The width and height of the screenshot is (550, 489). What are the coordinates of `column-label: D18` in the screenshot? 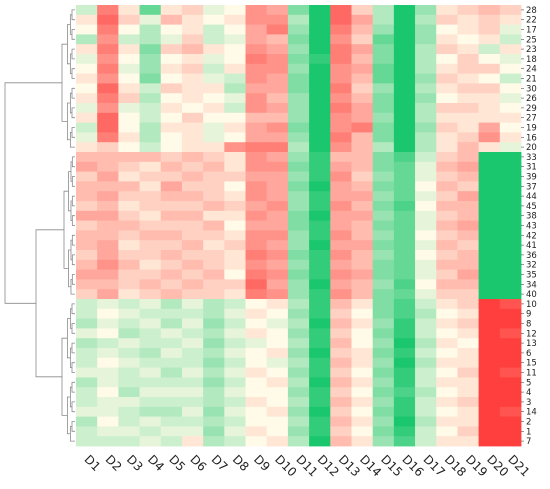 It's located at (455, 465).